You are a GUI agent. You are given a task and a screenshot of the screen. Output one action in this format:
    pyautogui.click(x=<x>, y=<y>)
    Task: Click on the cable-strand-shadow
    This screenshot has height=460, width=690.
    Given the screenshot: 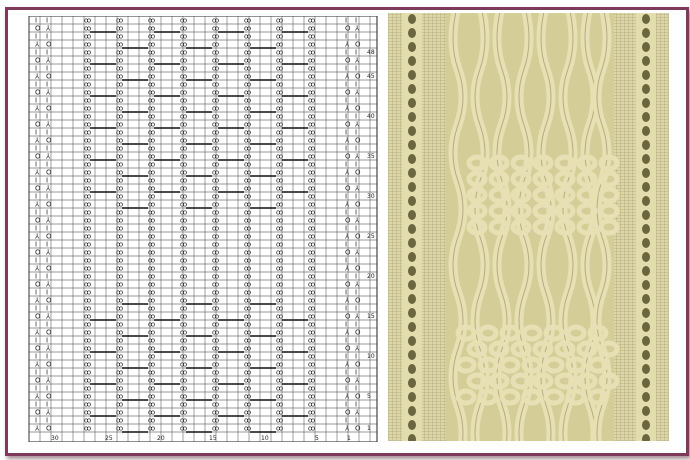 What is the action you would take?
    pyautogui.click(x=480, y=227)
    